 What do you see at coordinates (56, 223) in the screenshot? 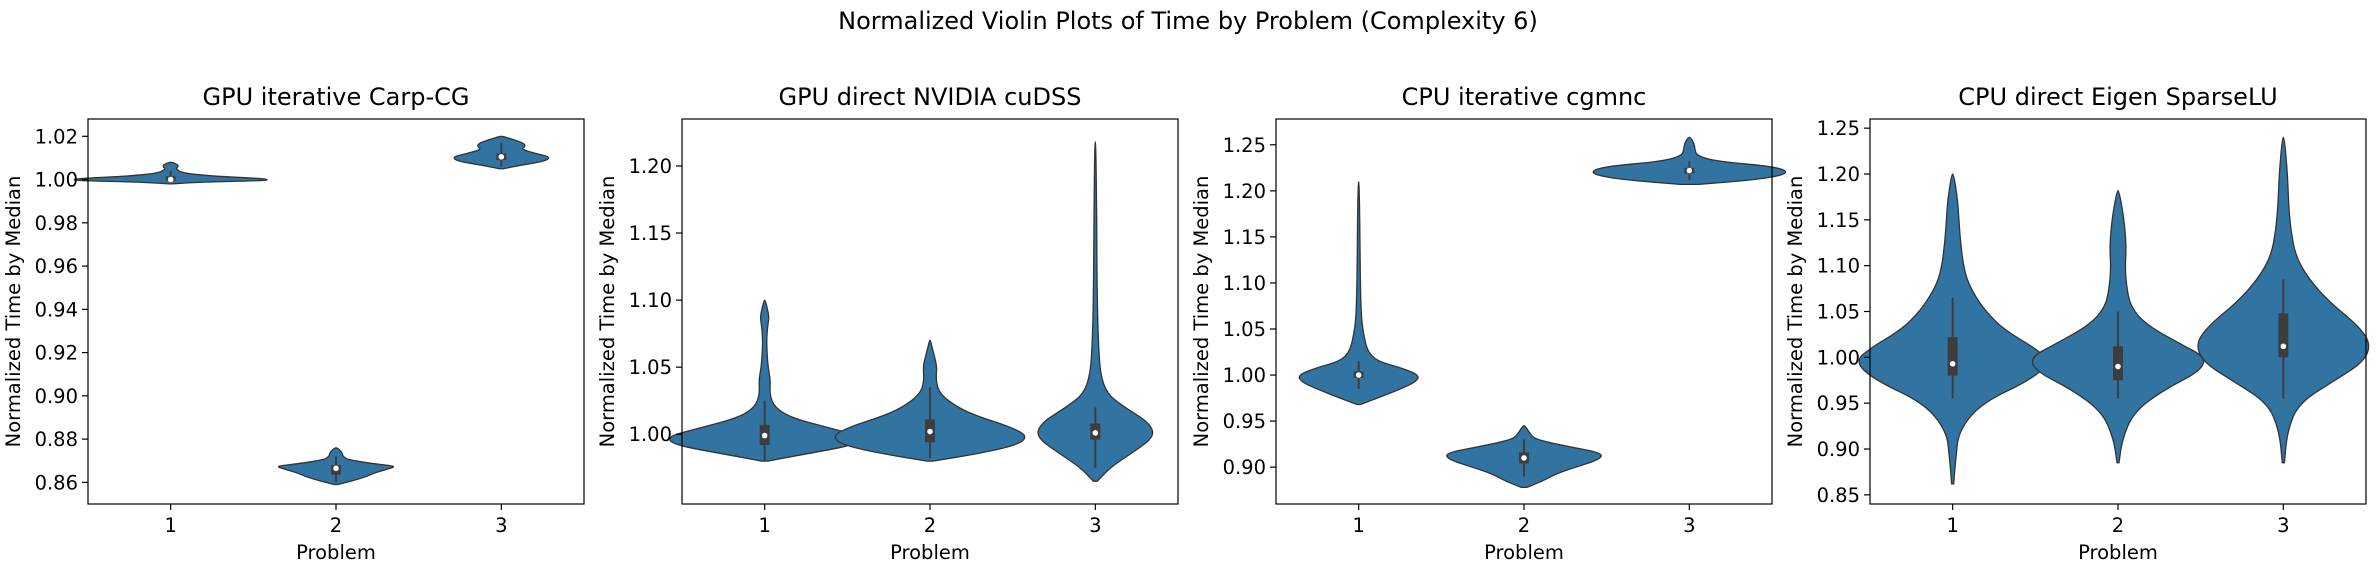
I see `y-tick-label: 0.98` at bounding box center [56, 223].